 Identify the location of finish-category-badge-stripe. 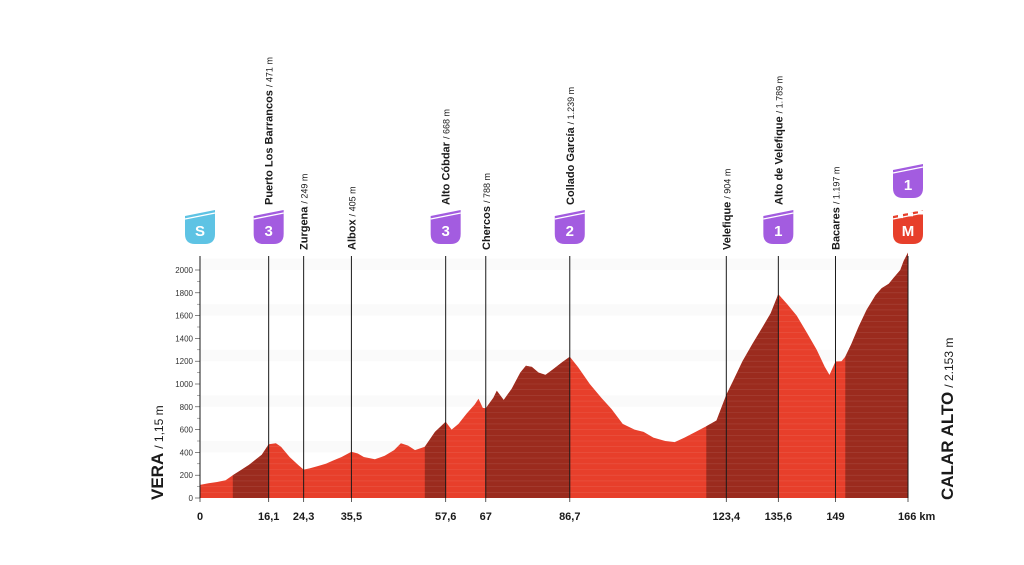
(908, 170).